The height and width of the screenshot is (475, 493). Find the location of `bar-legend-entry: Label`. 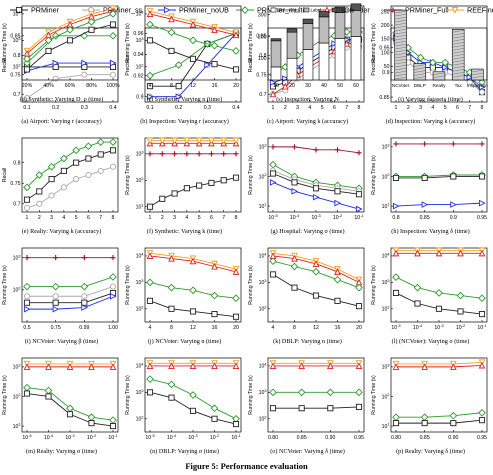

bar-legend-entry: Label is located at coordinates (312, 10).